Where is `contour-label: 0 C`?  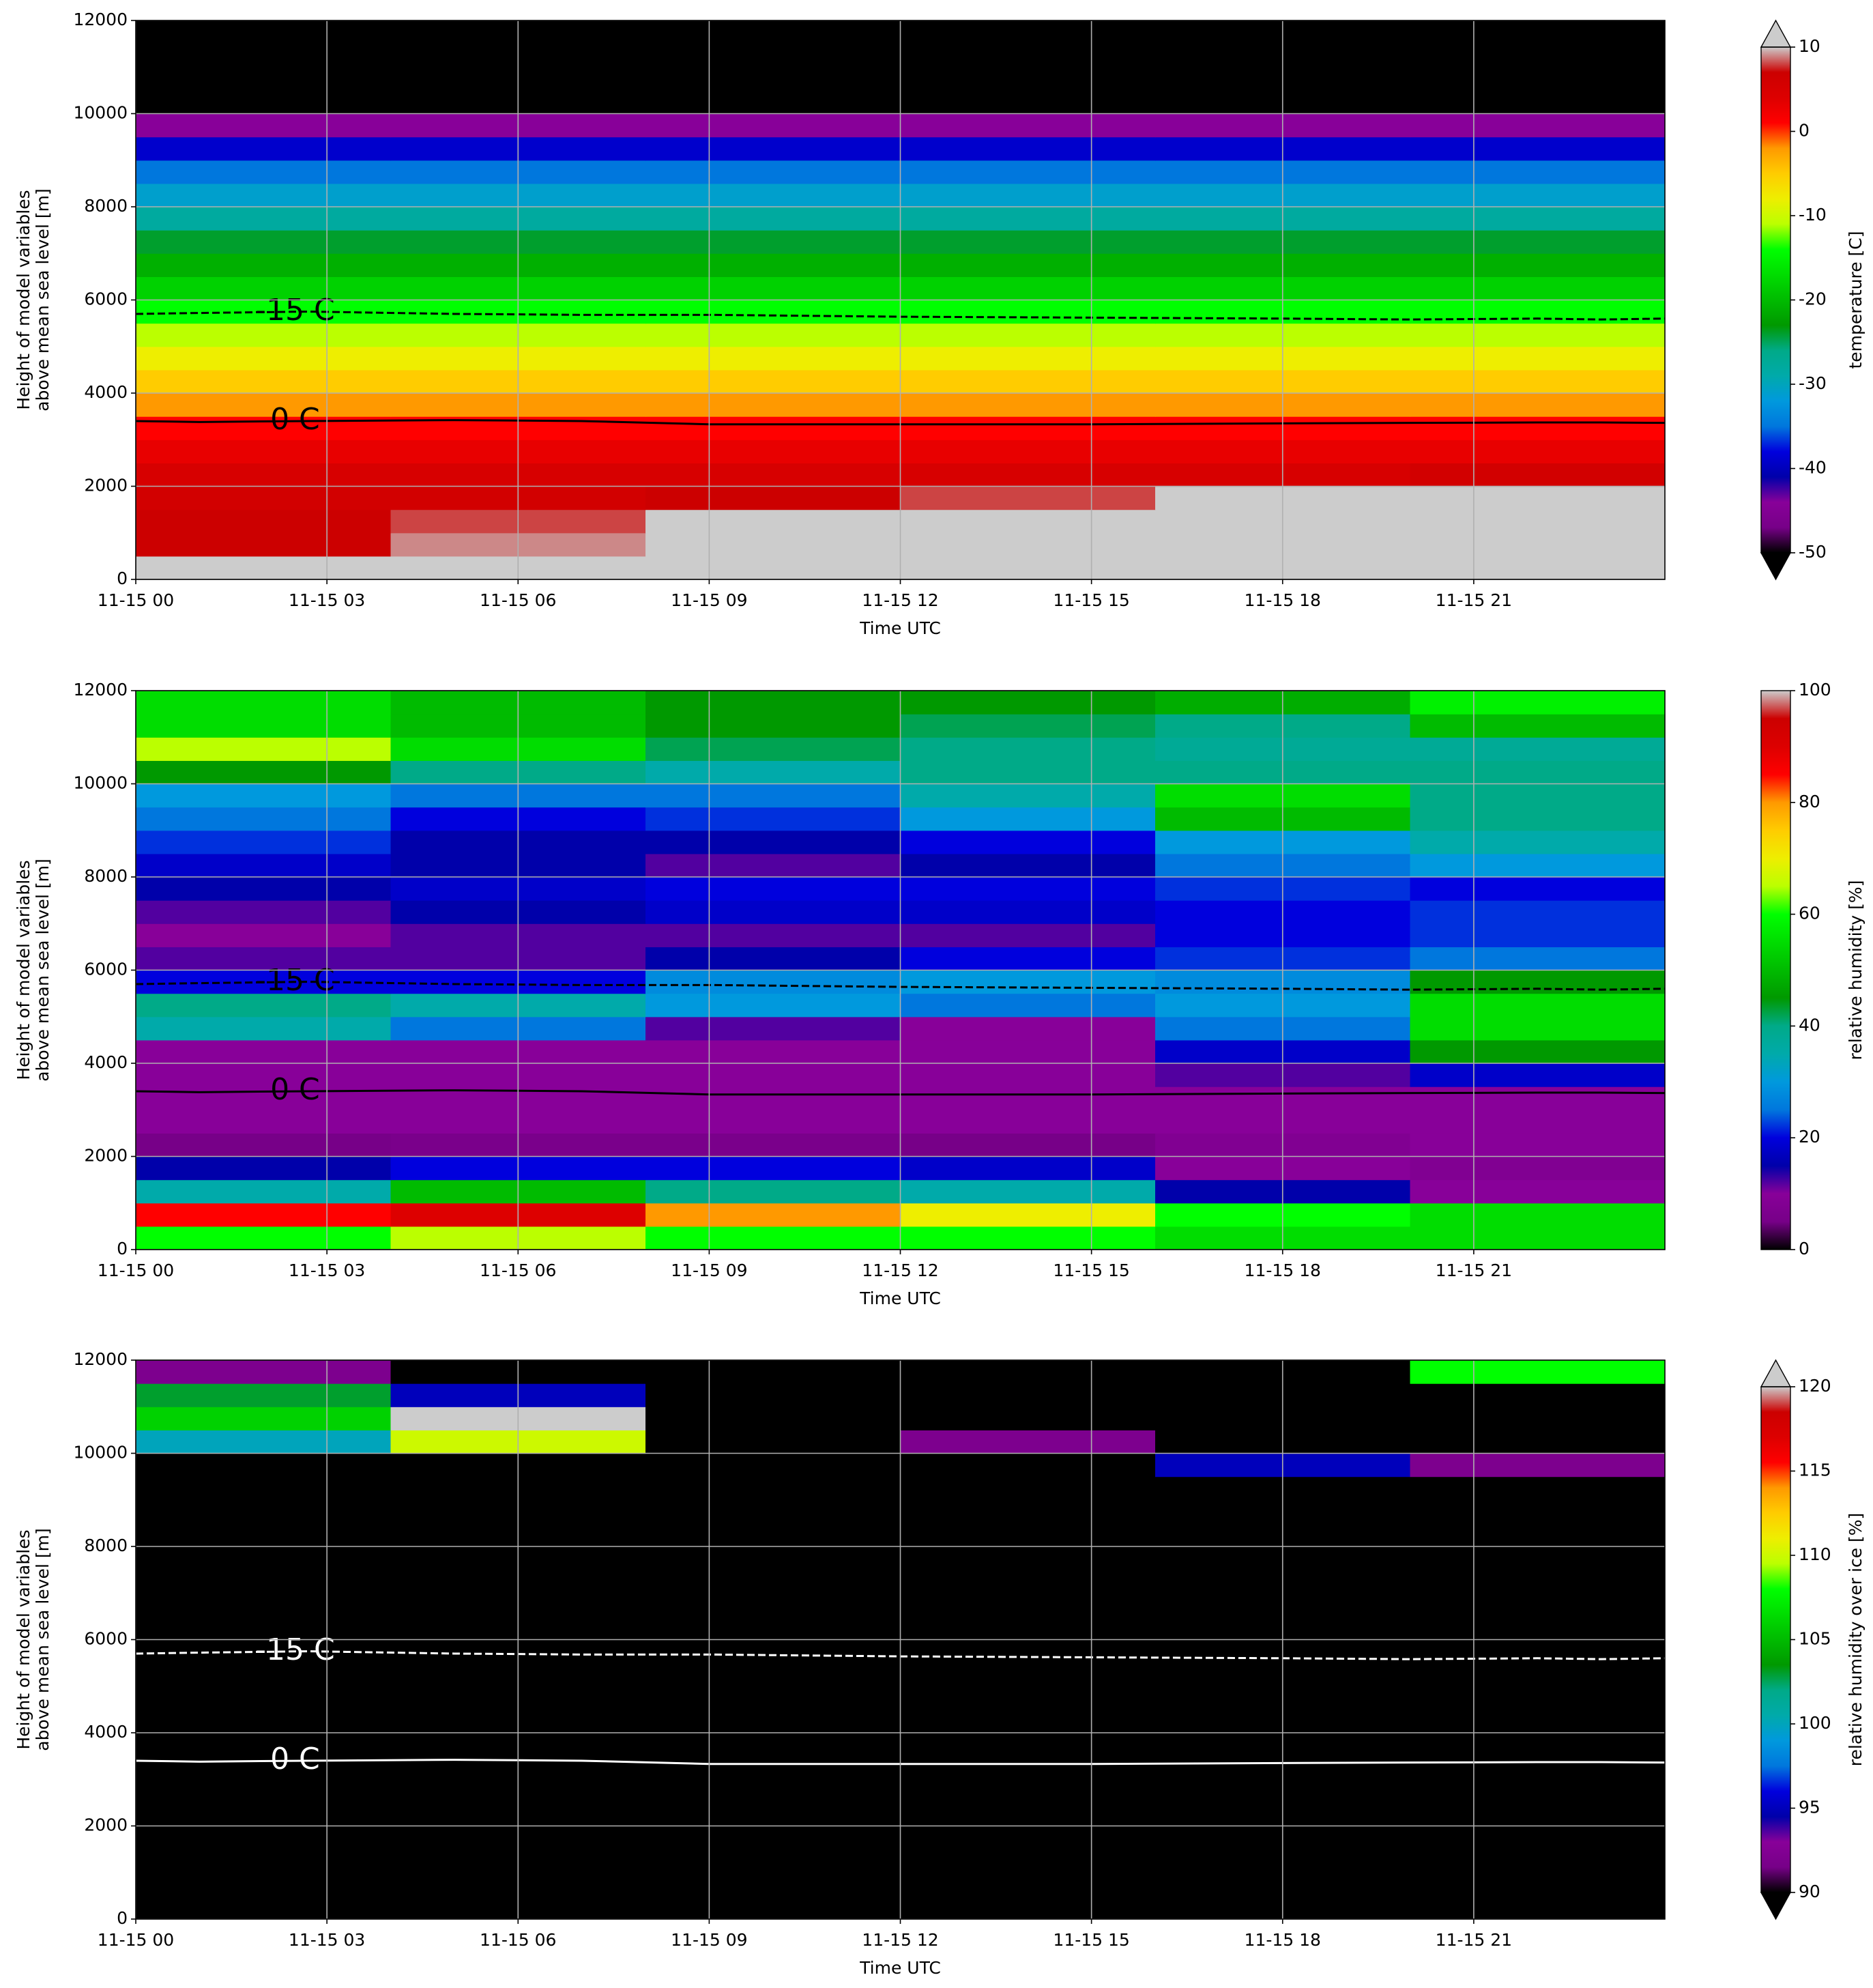
contour-label: 0 C is located at coordinates (295, 1759).